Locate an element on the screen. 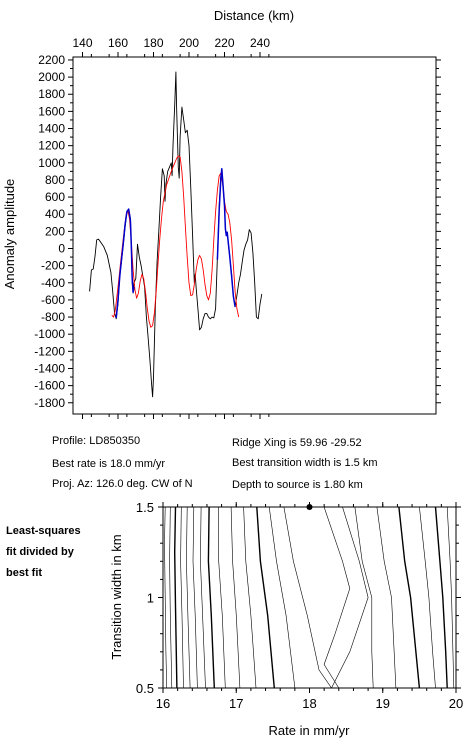 The image size is (467, 745). proj-az-label: Proj. Az: 126.0 deg. CW of N is located at coordinates (122, 484).